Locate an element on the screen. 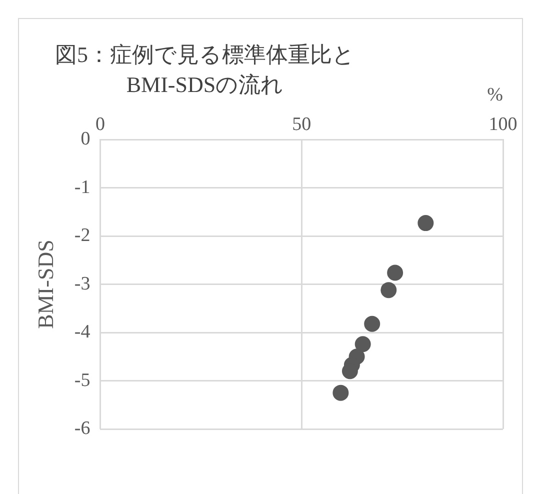 This screenshot has height=494, width=539. y-tick-label: -3 is located at coordinates (82, 283).